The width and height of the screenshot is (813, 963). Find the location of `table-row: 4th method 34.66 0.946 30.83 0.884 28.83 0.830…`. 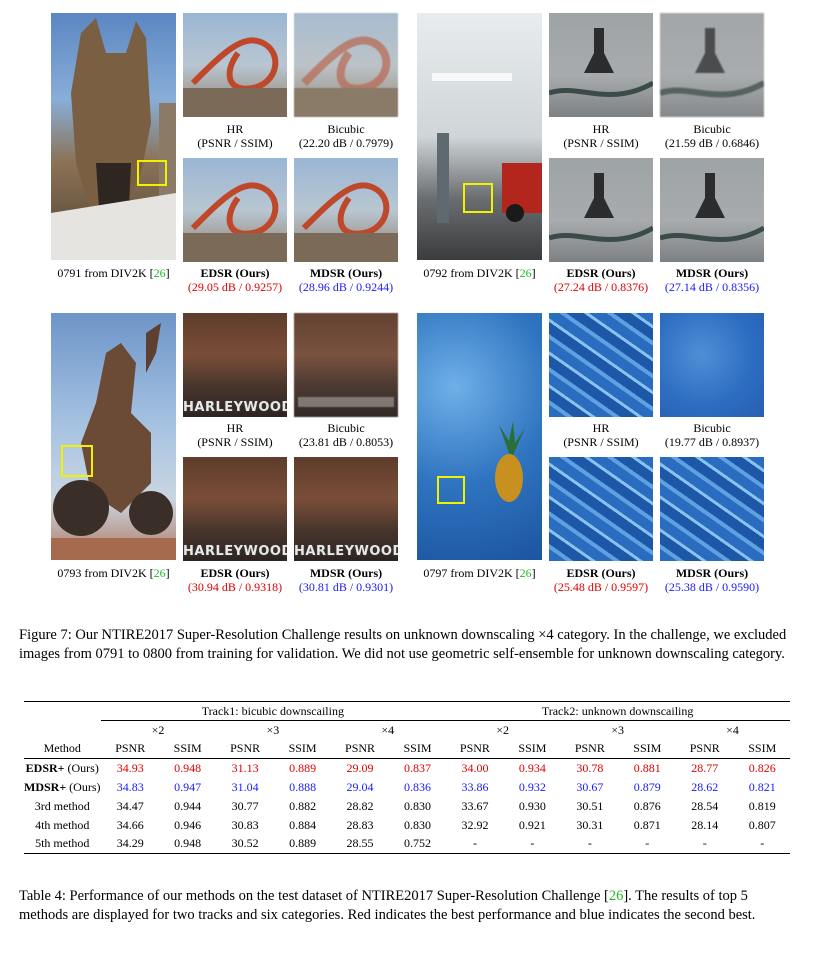

table-row: 4th method 34.66 0.946 30.83 0.884 28.83 0.830… is located at coordinates (407, 825).